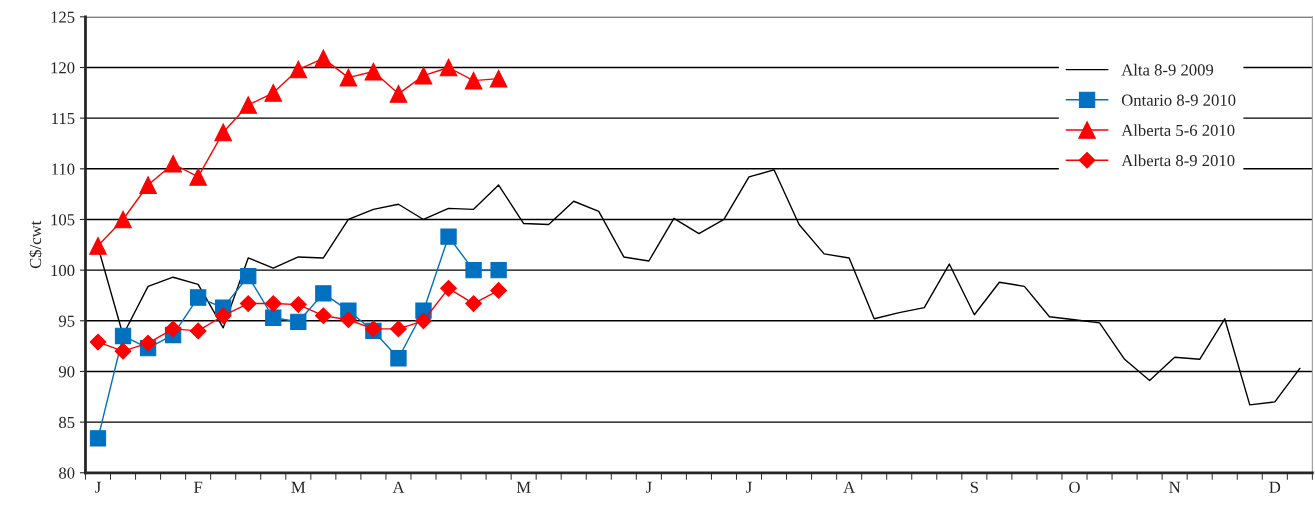 This screenshot has height=510, width=1315. I want to click on legend-label: Alberta 5-6 2010, so click(1178, 130).